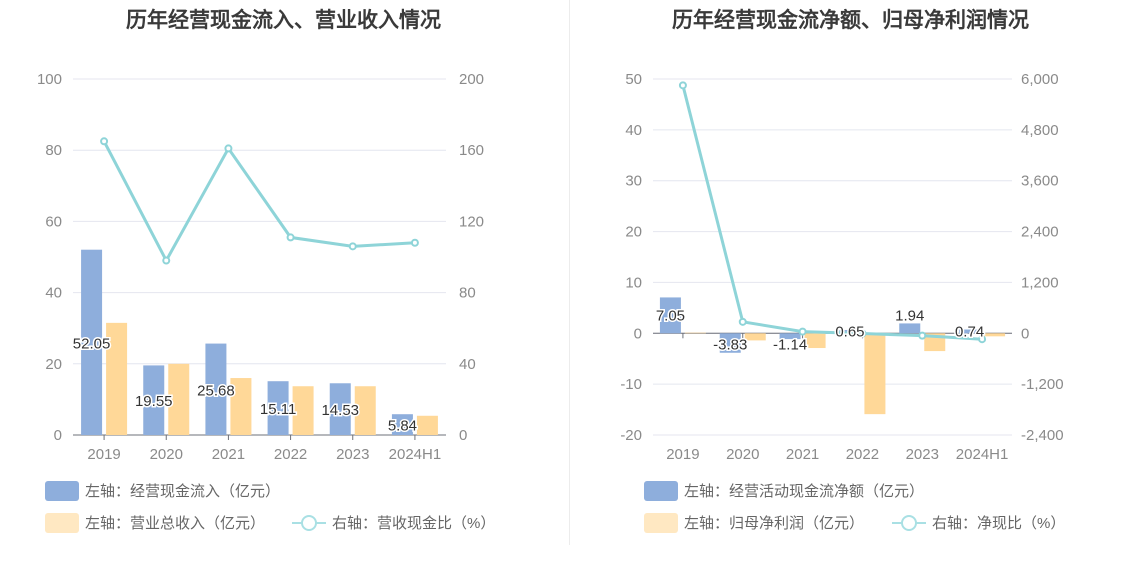 Image resolution: width=1134 pixels, height=582 pixels. What do you see at coordinates (633, 181) in the screenshot?
I see `y-left-tick-label: 30` at bounding box center [633, 181].